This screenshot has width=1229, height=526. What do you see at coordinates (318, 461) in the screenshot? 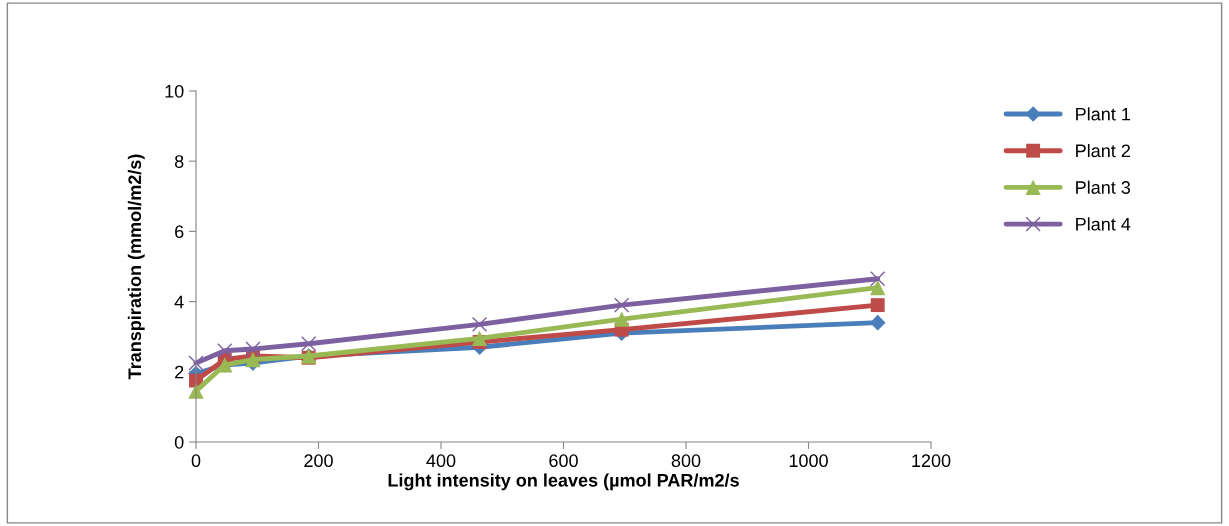
I see `x-tick-label: 200` at bounding box center [318, 461].